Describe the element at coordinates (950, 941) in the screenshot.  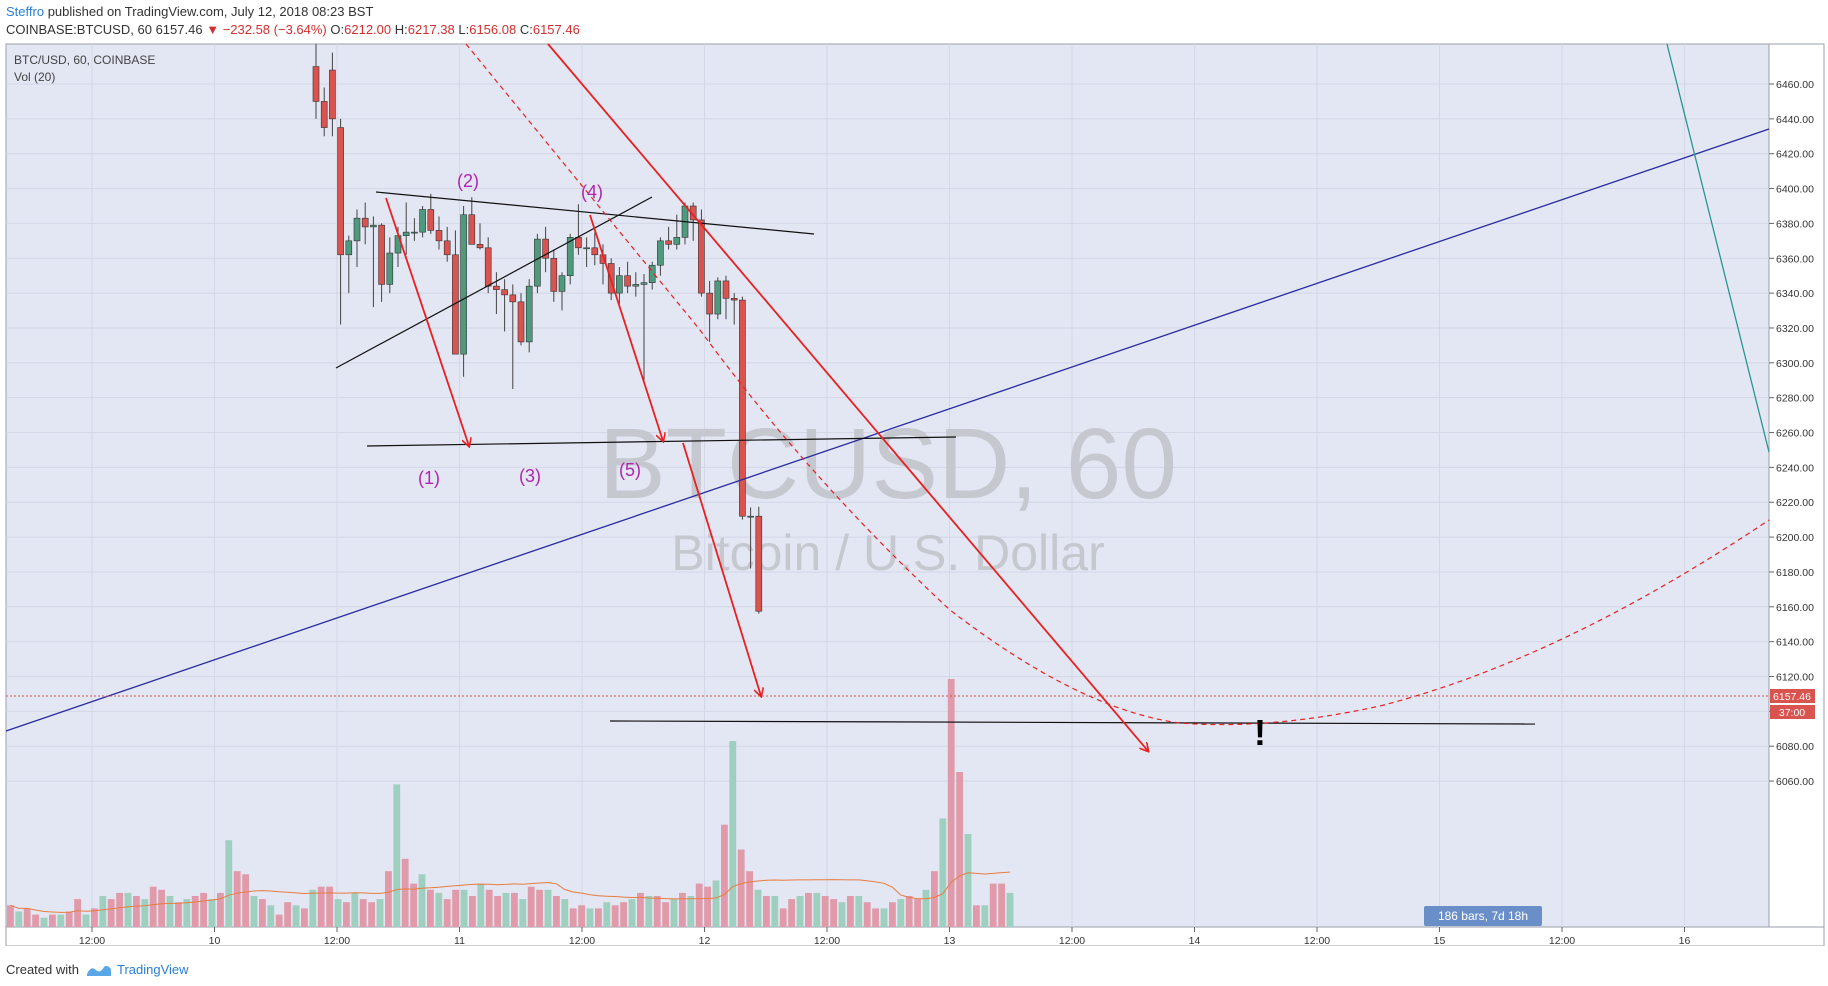
I see `time-tick-label: 13` at that location.